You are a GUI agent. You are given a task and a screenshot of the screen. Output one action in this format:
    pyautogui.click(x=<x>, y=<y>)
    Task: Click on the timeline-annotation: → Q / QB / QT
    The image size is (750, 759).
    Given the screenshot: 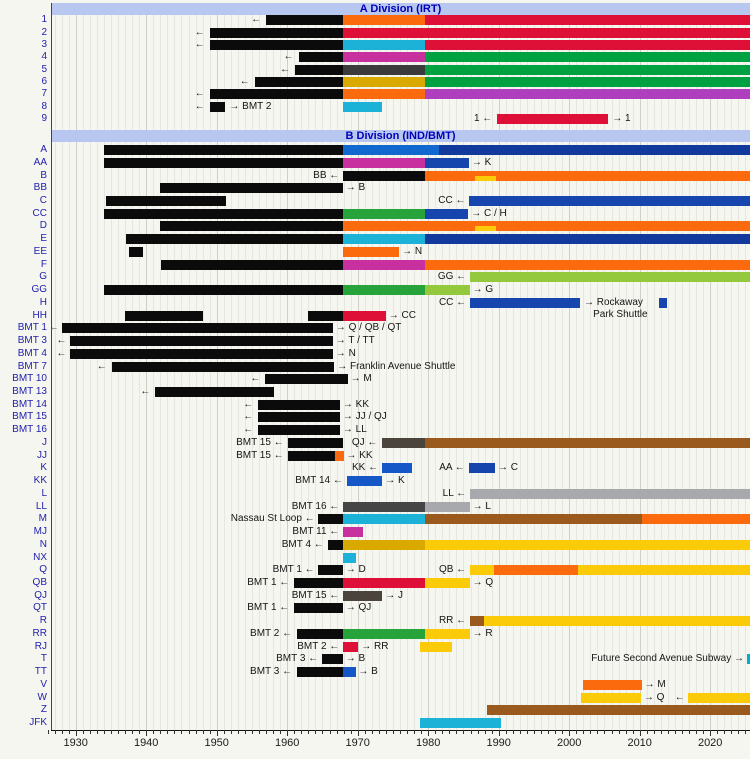 What is the action you would take?
    pyautogui.click(x=368, y=328)
    